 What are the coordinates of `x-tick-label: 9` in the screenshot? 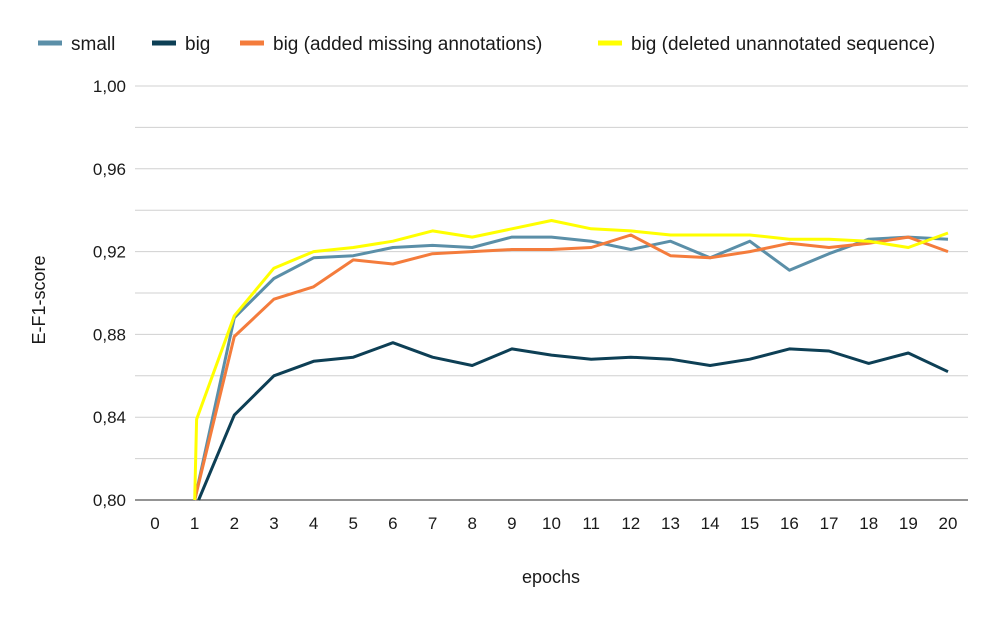 It's located at (511, 523).